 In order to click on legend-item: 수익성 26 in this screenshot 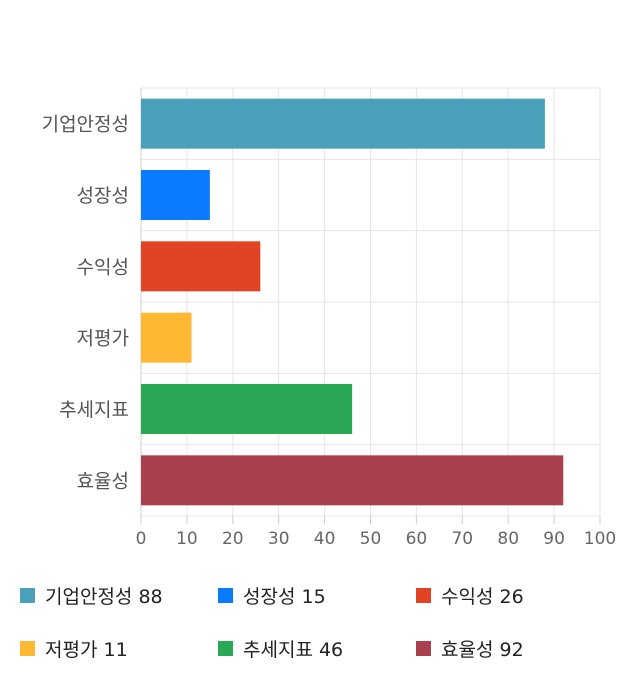, I will do `click(470, 595)`.